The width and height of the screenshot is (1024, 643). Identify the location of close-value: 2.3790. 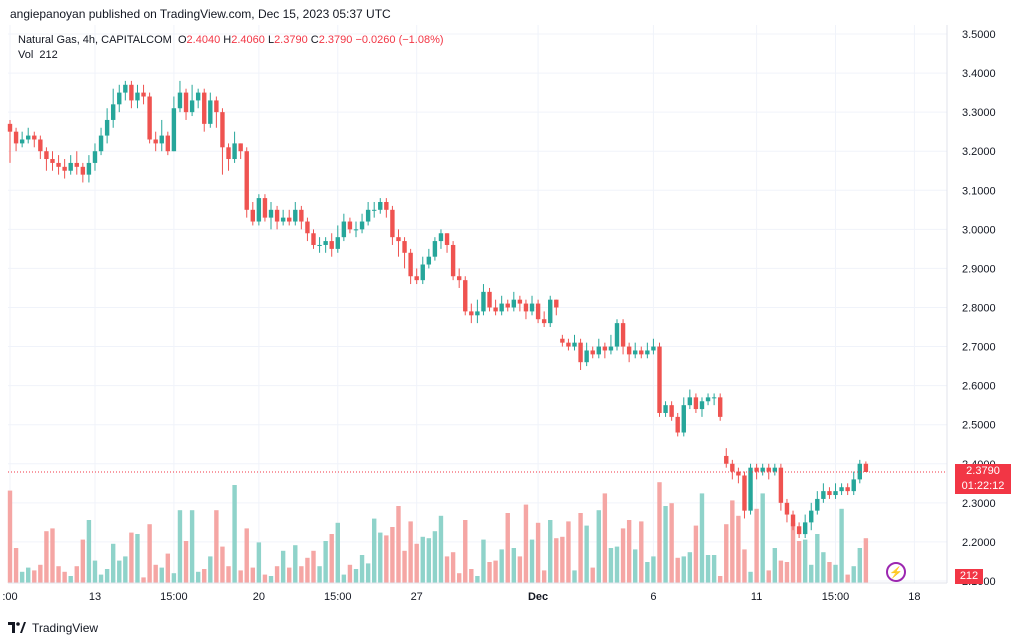
(335, 40).